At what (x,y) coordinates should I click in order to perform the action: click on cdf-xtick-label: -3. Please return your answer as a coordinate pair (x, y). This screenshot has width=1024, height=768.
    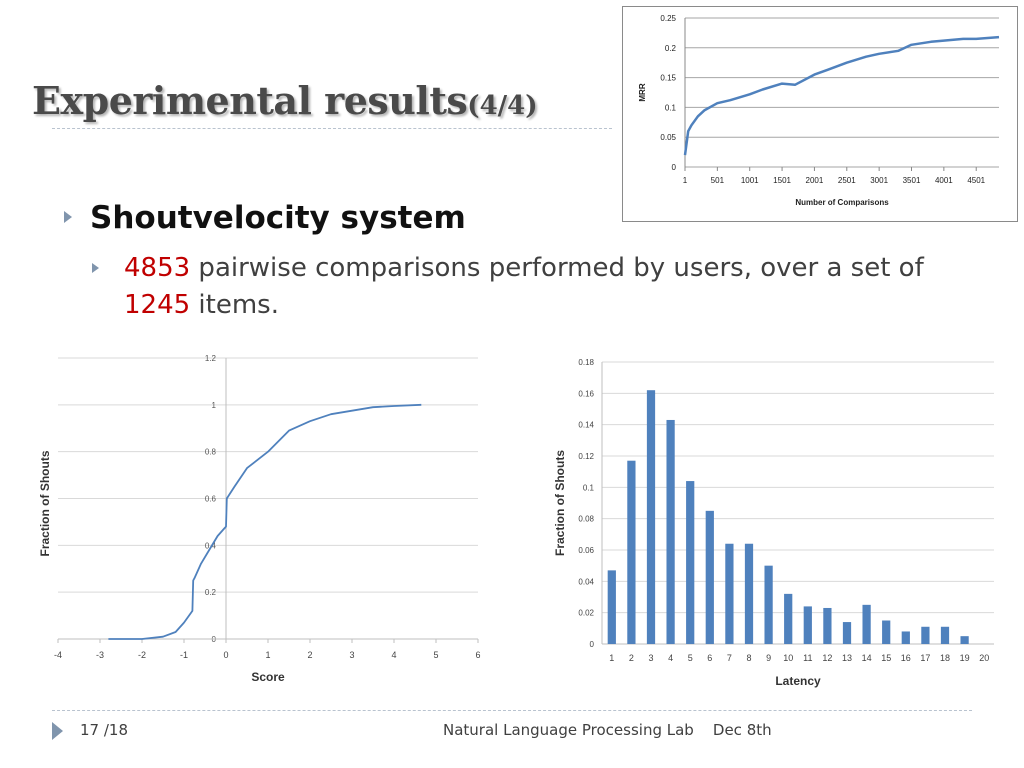
    Looking at the image, I should click on (100, 655).